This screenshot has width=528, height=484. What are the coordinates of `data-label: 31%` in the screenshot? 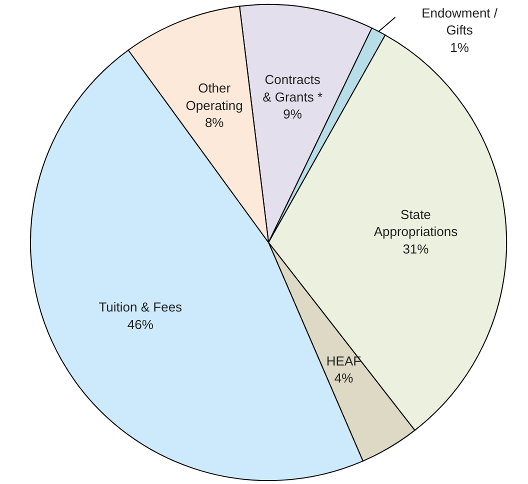 It's located at (416, 248).